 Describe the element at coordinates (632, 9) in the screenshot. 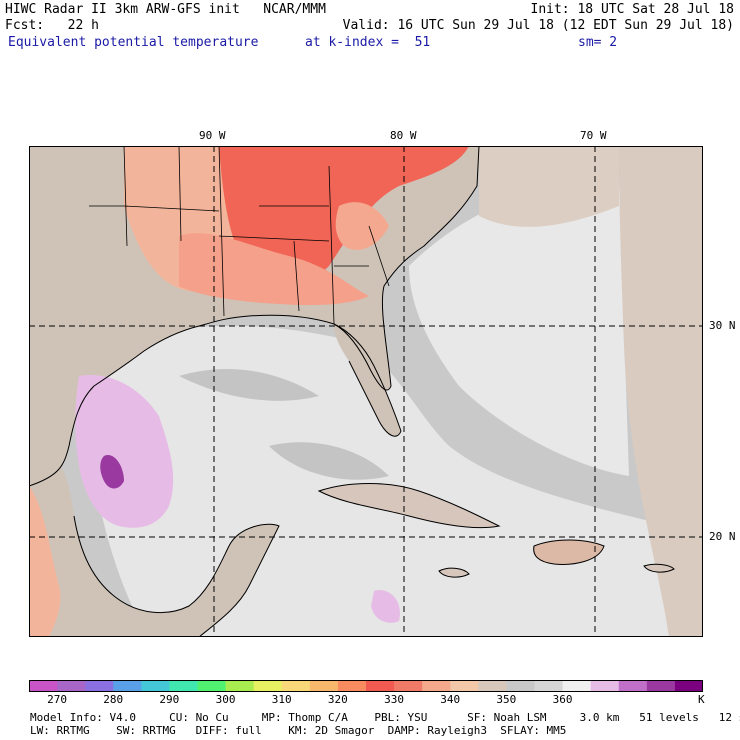

I see `init-time: Init: 18 UTC Sat 28 Jul 18` at that location.